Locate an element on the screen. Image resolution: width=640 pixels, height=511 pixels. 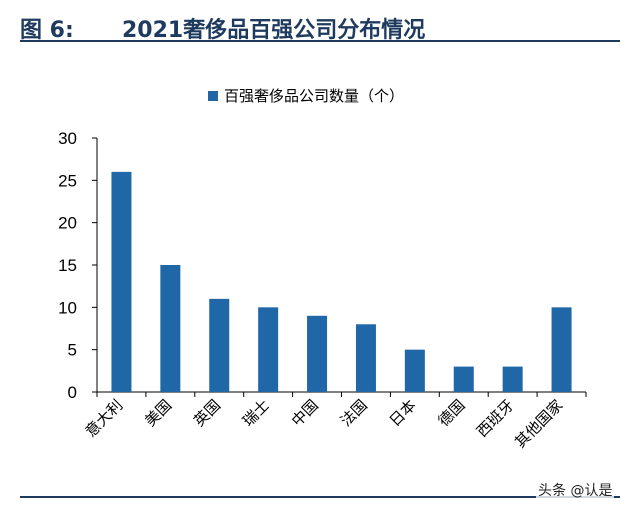
legend-label: 百强奢侈品公司数量（个） is located at coordinates (314, 96).